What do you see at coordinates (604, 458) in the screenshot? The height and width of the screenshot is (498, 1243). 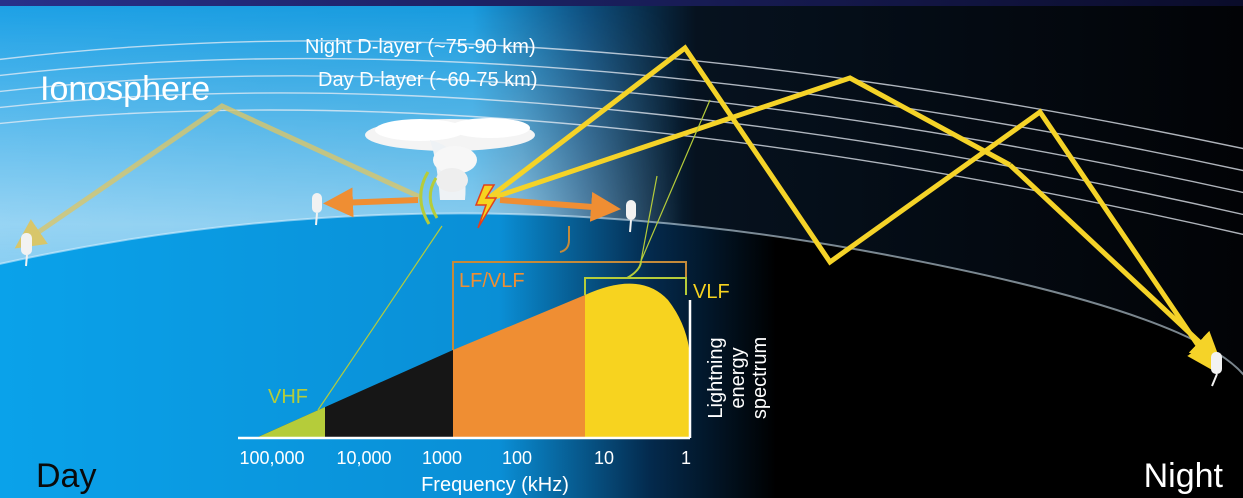 I see `frequency-tick: 10` at bounding box center [604, 458].